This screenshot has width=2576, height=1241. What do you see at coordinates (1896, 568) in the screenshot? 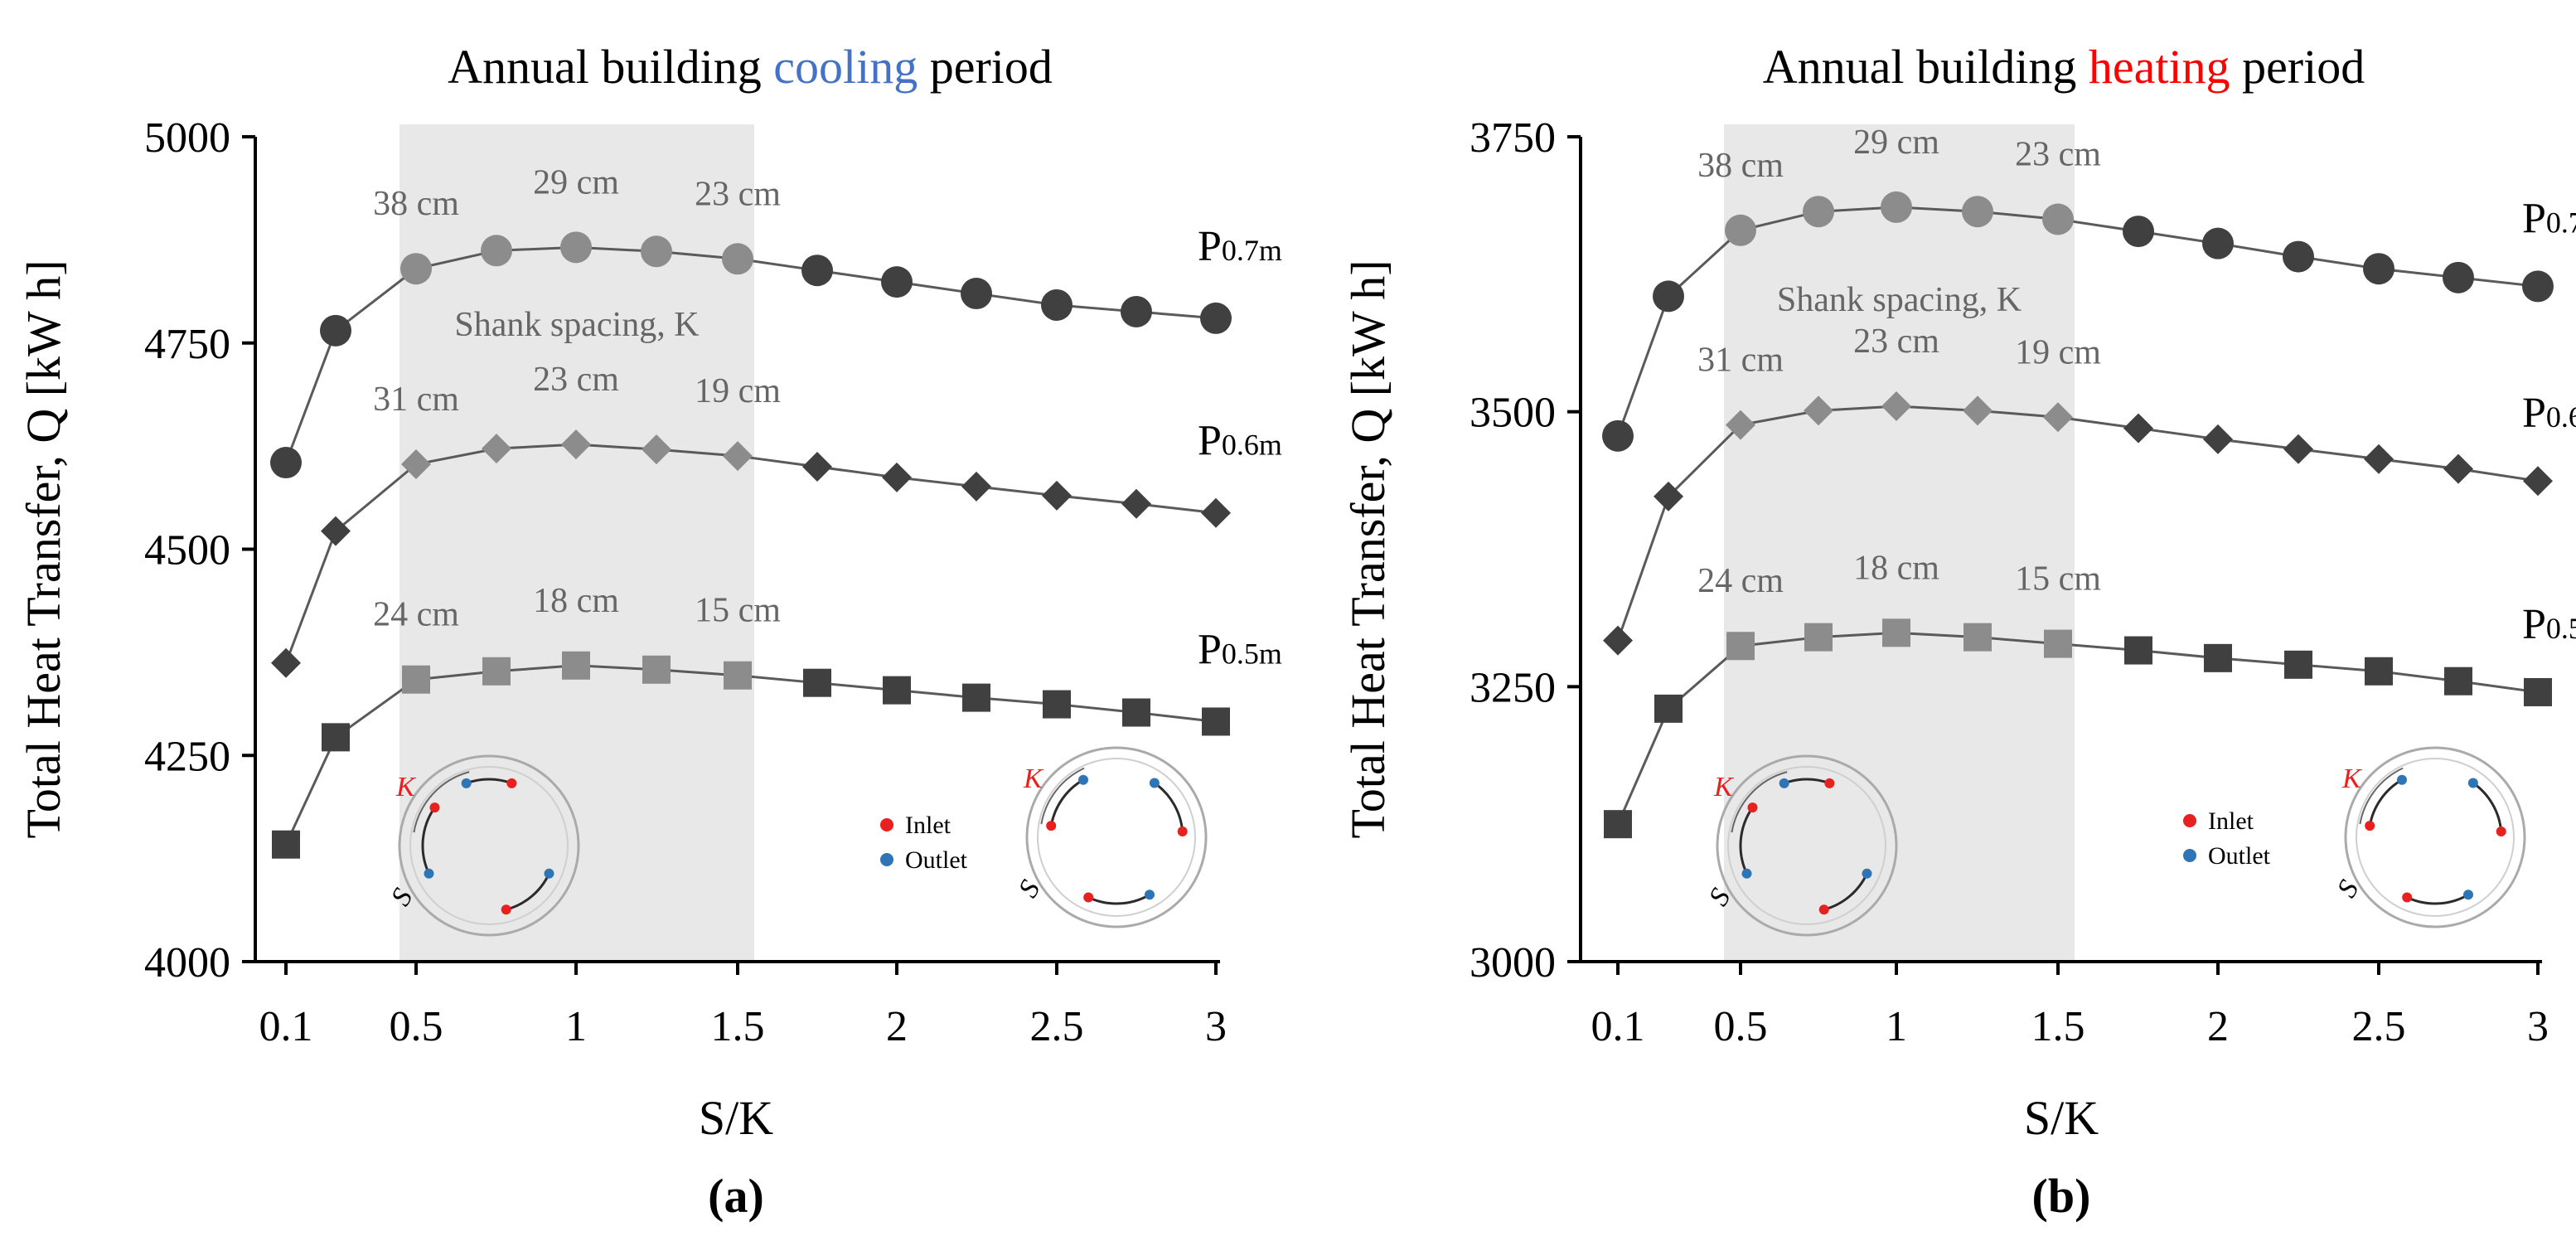
I see `shank-spacing-label: 18 cm` at bounding box center [1896, 568].